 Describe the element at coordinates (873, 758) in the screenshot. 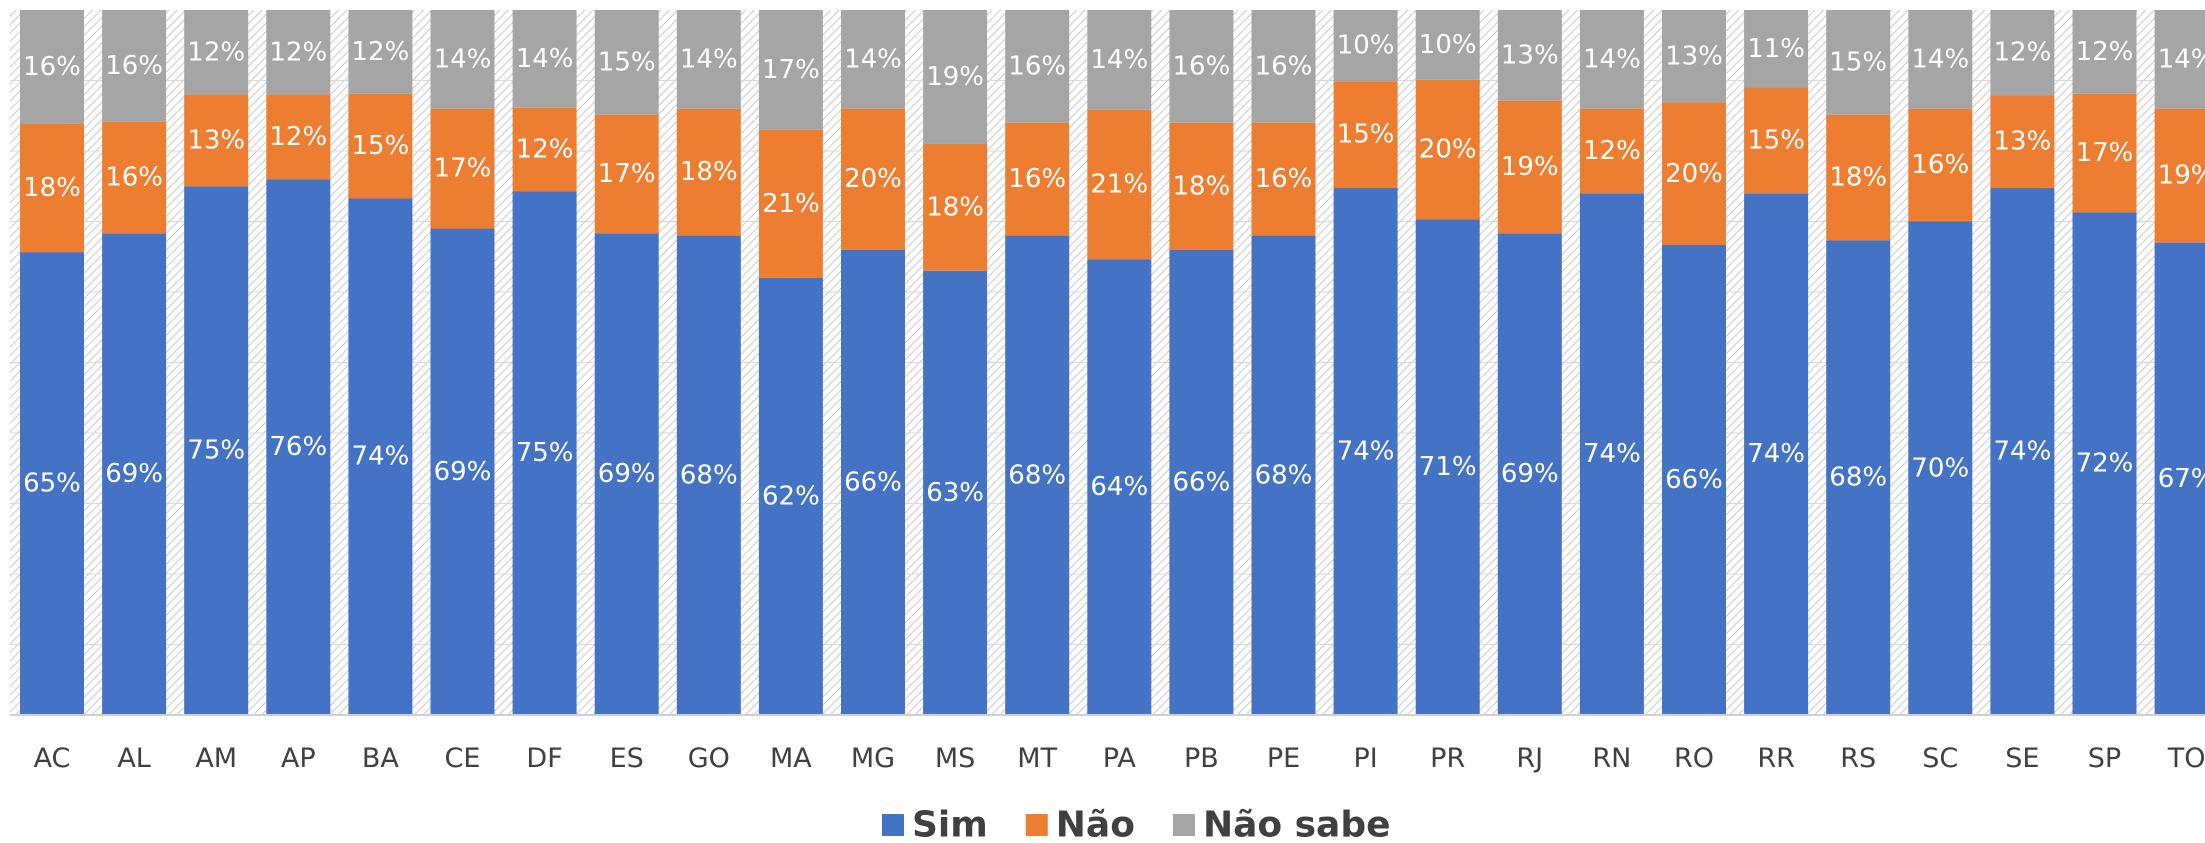

I see `x-tick-label: MG` at that location.